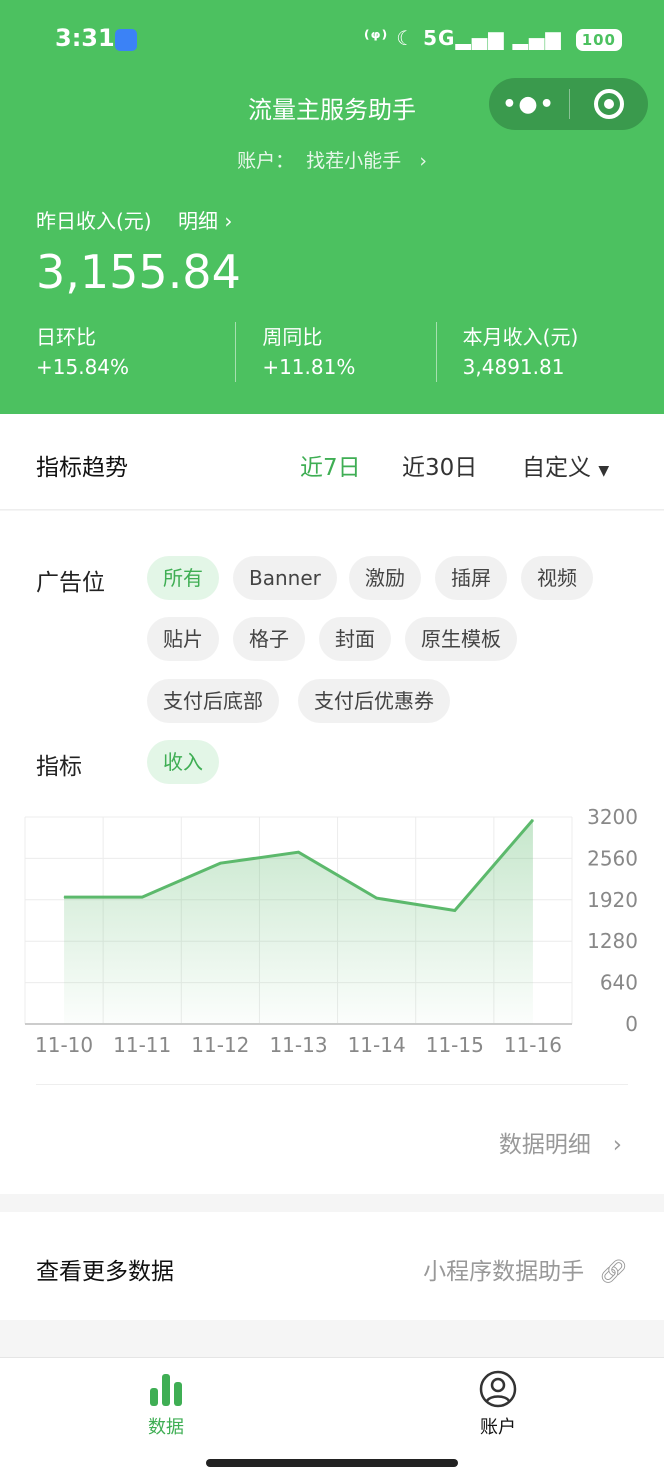  I want to click on x-tick-label: 11-16, so click(533, 1045).